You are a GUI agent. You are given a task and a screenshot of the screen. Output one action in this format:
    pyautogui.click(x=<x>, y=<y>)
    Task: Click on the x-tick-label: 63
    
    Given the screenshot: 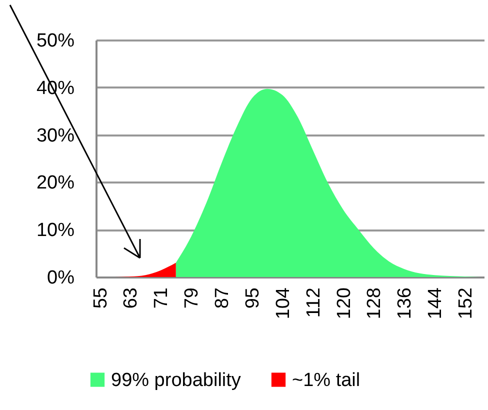 What is the action you would take?
    pyautogui.click(x=131, y=298)
    